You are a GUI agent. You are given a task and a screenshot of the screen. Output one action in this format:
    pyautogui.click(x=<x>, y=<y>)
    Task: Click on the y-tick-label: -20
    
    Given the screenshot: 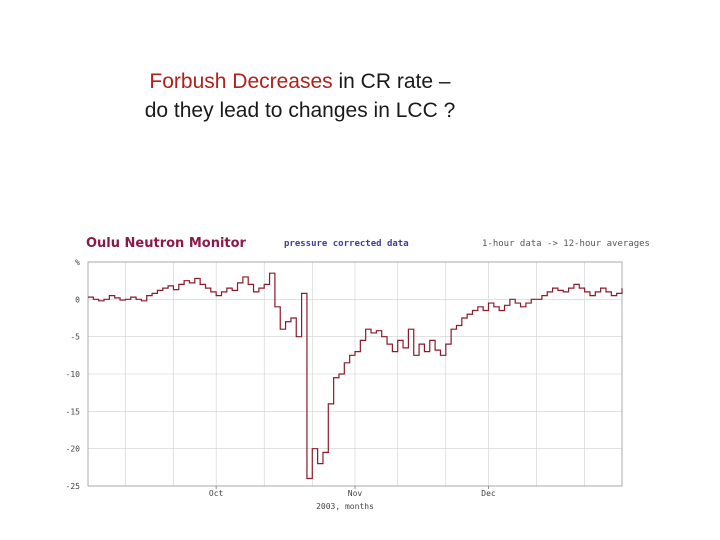 What is the action you would take?
    pyautogui.click(x=73, y=449)
    